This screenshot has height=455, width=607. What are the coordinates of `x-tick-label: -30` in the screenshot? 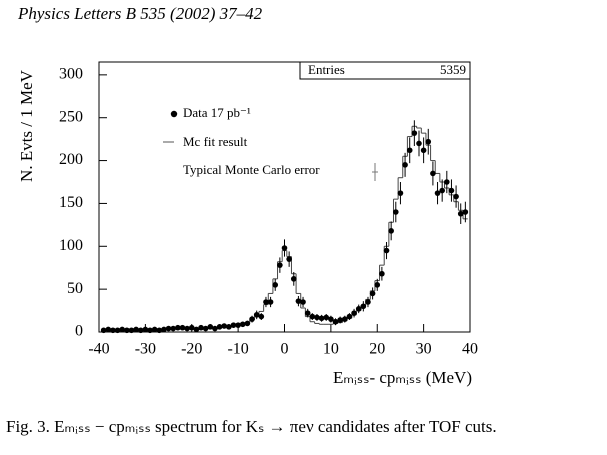 It's located at (145, 349).